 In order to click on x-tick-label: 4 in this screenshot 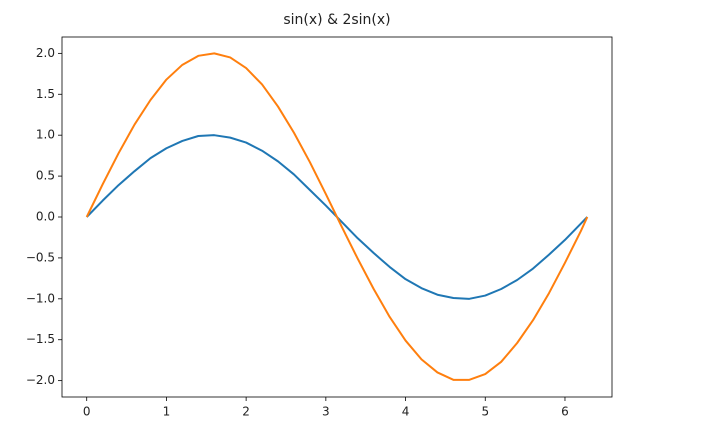, I will do `click(406, 412)`.